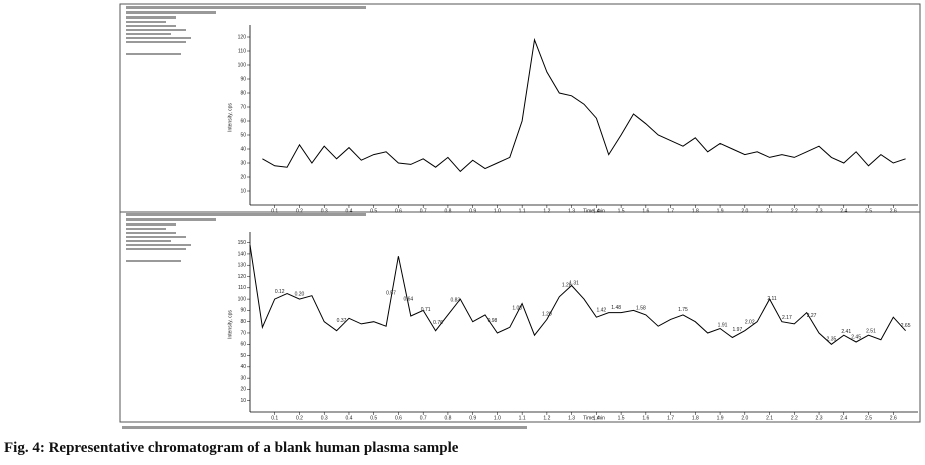 The height and width of the screenshot is (465, 925). Describe the element at coordinates (493, 321) in the screenshot. I see `peak-label: 0.98` at that location.